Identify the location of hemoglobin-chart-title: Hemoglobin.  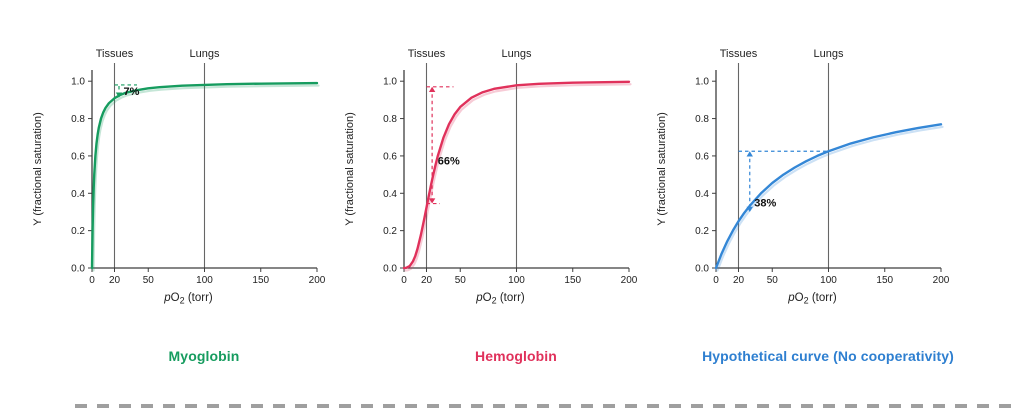
(516, 356).